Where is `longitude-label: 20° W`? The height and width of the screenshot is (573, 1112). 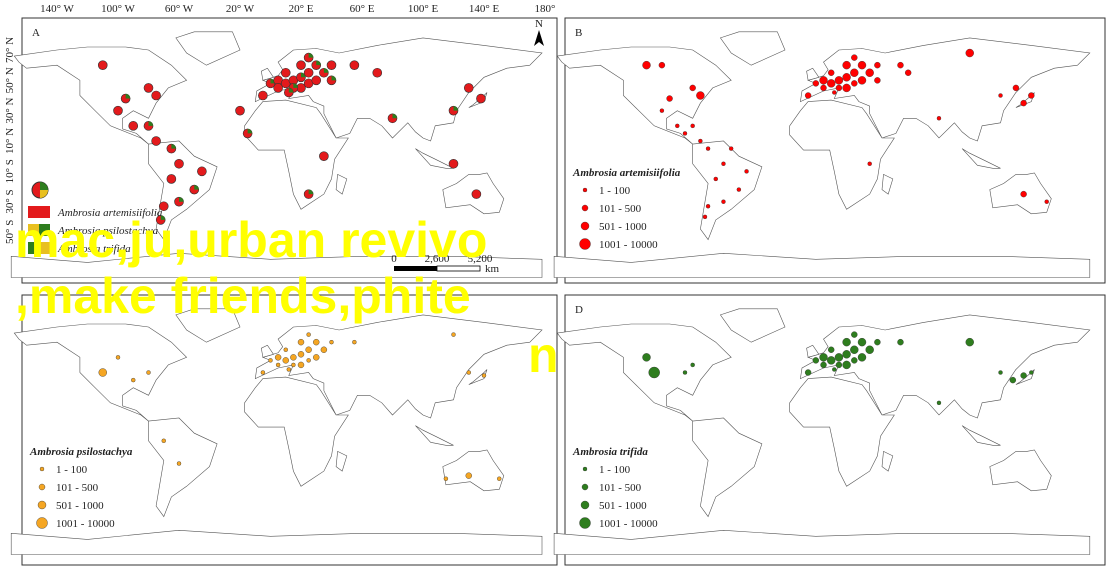
longitude-label: 20° W is located at coordinates (240, 9).